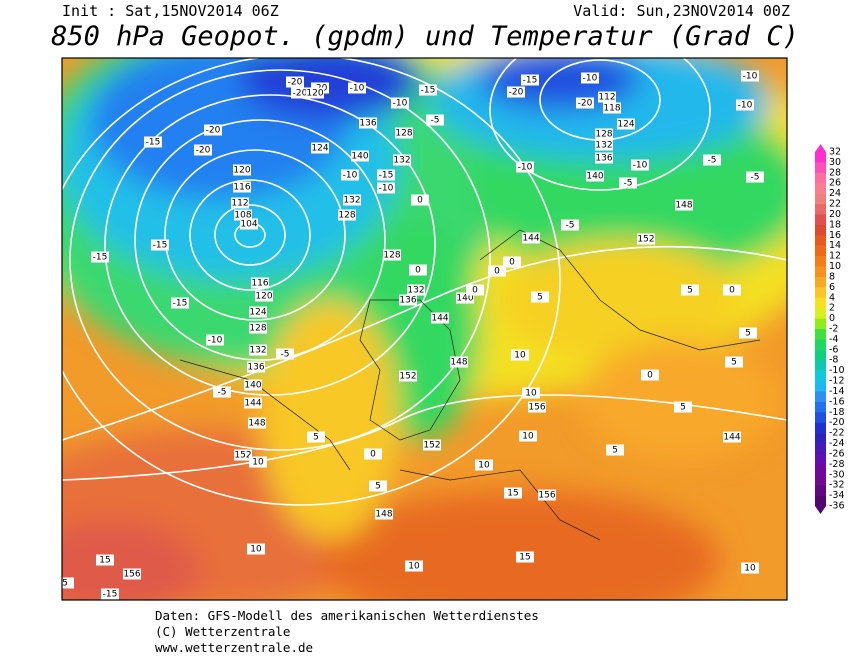 This screenshot has height=657, width=850. What do you see at coordinates (203, 151) in the screenshot?
I see `contour-label: -20` at bounding box center [203, 151].